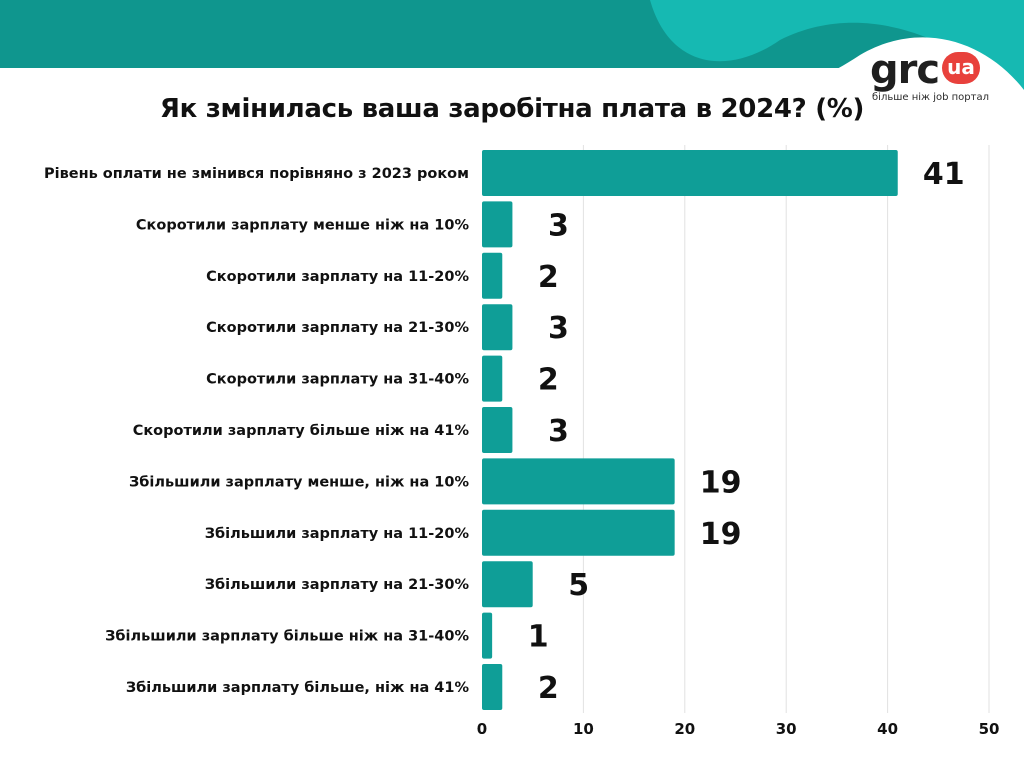 The height and width of the screenshot is (768, 1024). I want to click on category-label: Збільшили зарплату менше, ніж на 10%, so click(299, 482).